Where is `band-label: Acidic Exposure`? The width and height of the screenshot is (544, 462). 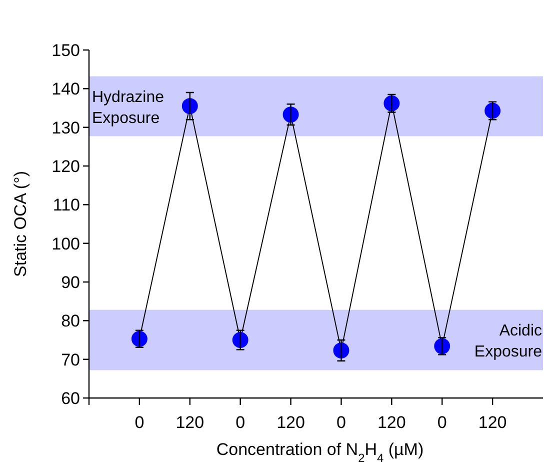 band-label: Acidic Exposure is located at coordinates (508, 341).